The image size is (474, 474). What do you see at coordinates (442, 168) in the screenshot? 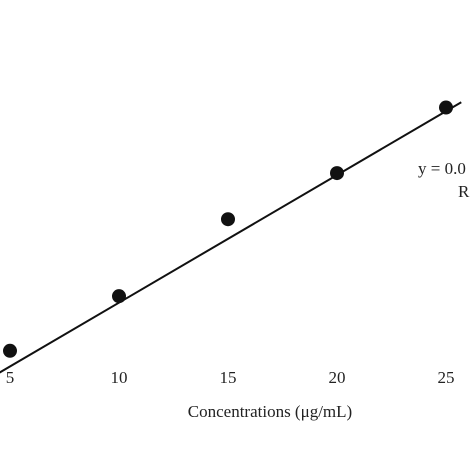
I see `trendline-equation: y = 0.0` at bounding box center [442, 168].